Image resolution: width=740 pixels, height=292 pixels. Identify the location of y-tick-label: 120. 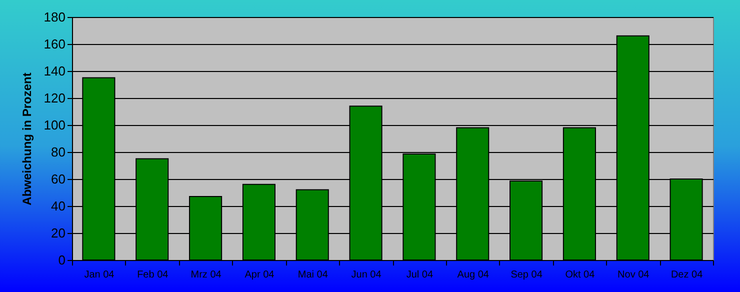
(55, 98).